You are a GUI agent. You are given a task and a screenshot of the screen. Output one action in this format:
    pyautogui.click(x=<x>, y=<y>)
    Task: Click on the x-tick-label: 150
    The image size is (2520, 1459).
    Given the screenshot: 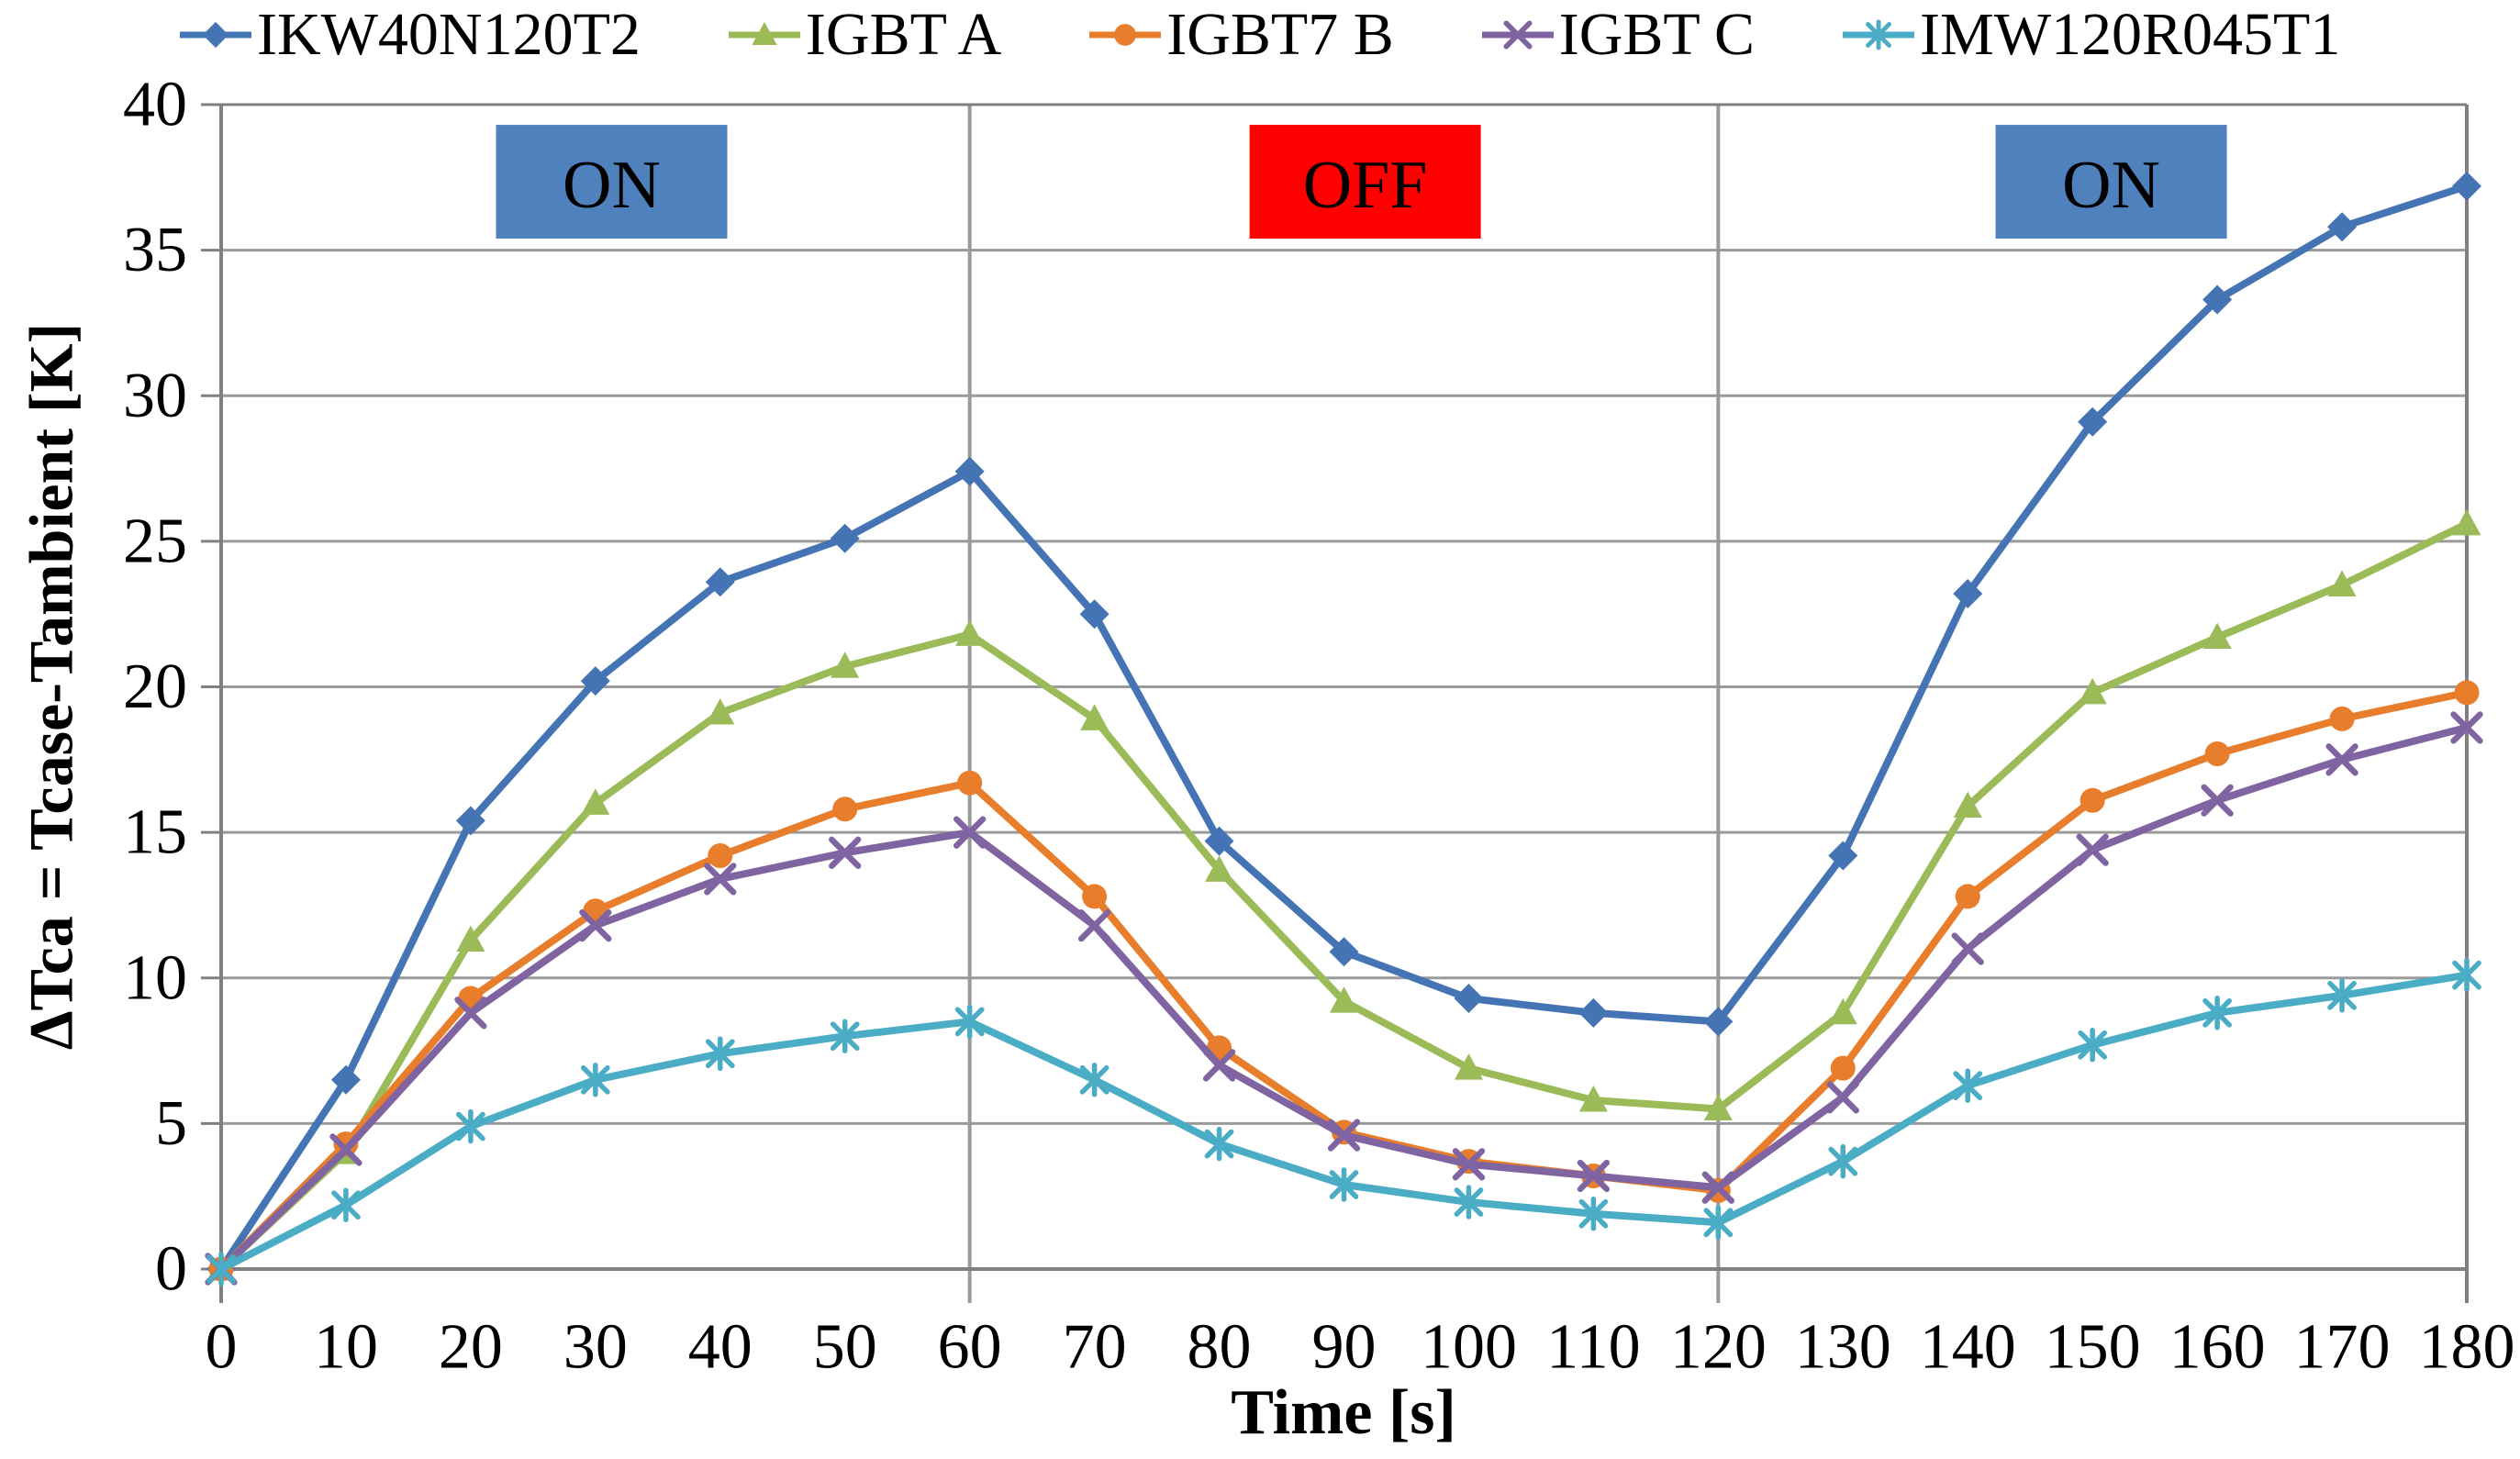 What is the action you would take?
    pyautogui.click(x=2093, y=1347)
    